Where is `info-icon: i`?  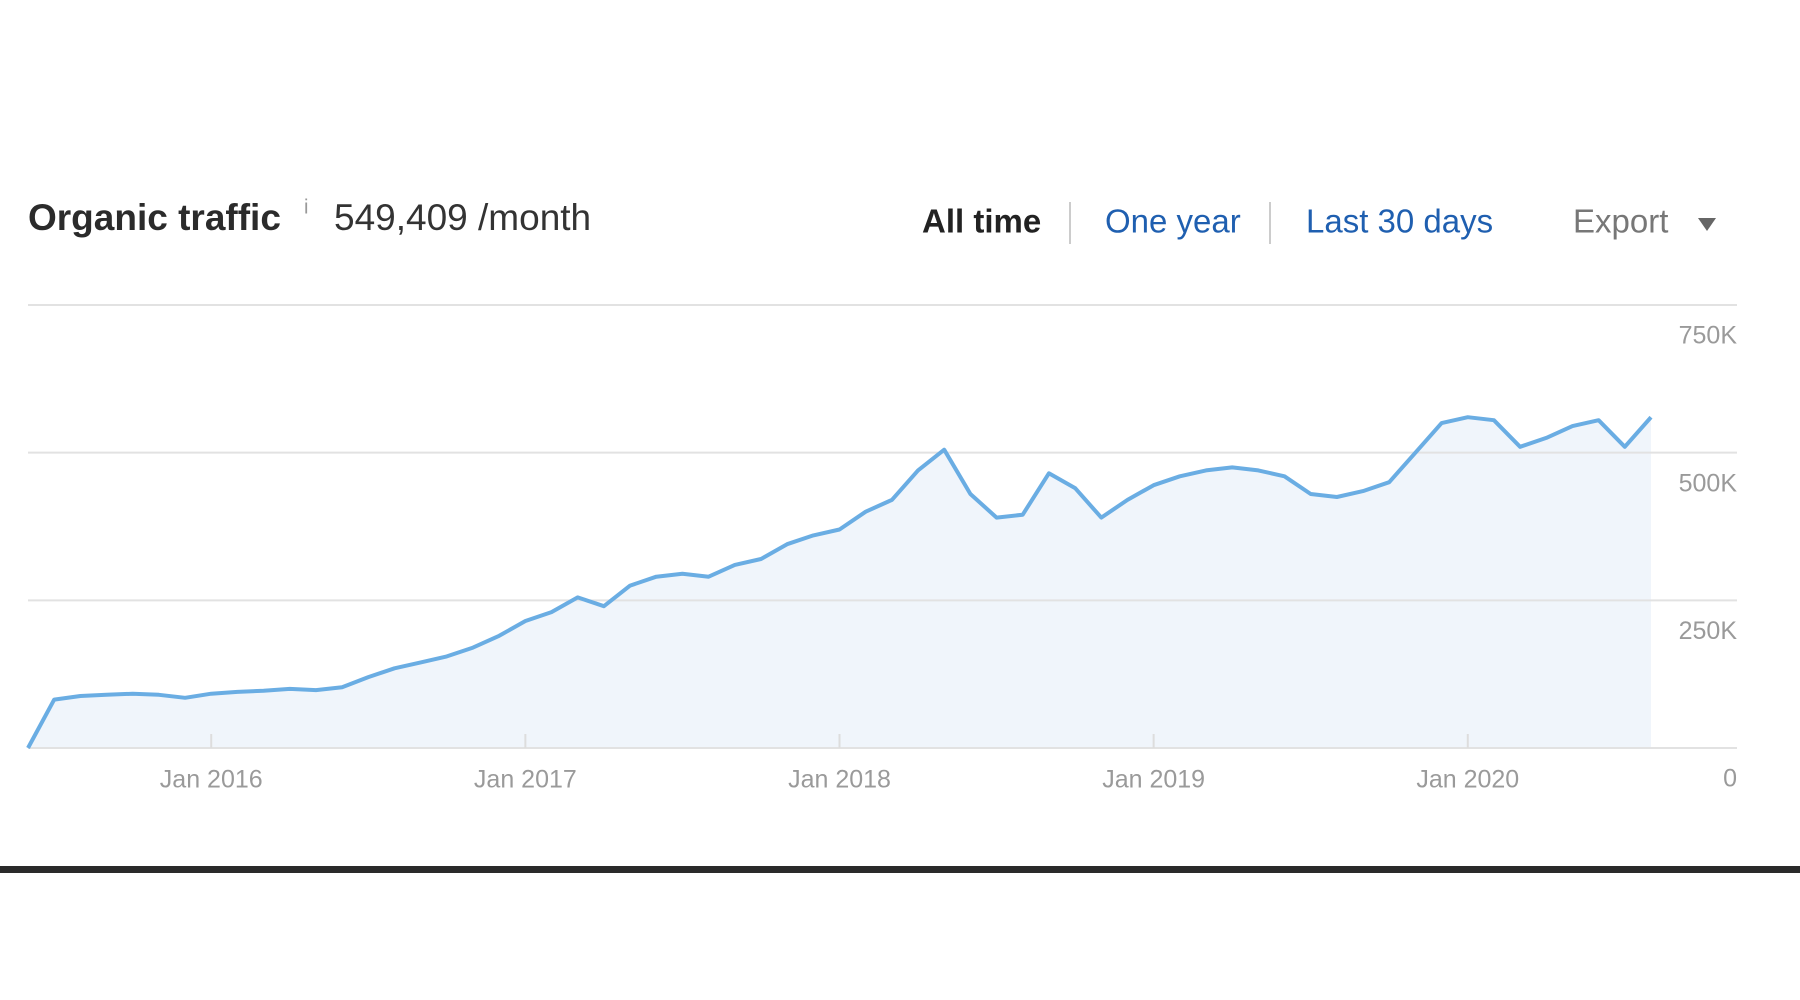 info-icon: i is located at coordinates (306, 207).